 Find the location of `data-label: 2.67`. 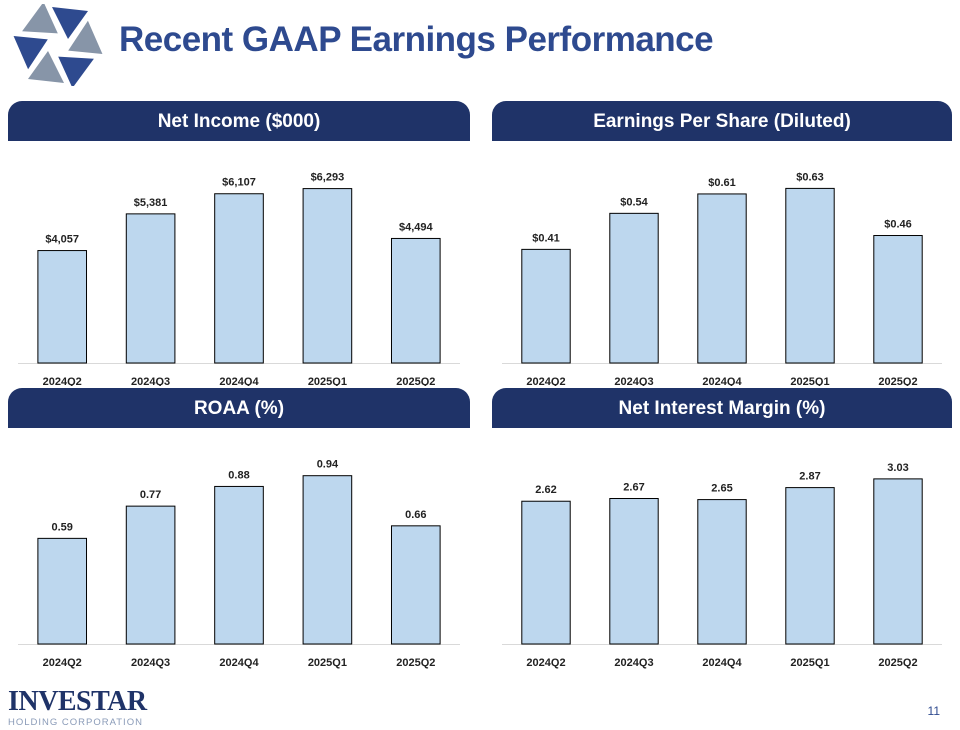

data-label: 2.67 is located at coordinates (633, 488).